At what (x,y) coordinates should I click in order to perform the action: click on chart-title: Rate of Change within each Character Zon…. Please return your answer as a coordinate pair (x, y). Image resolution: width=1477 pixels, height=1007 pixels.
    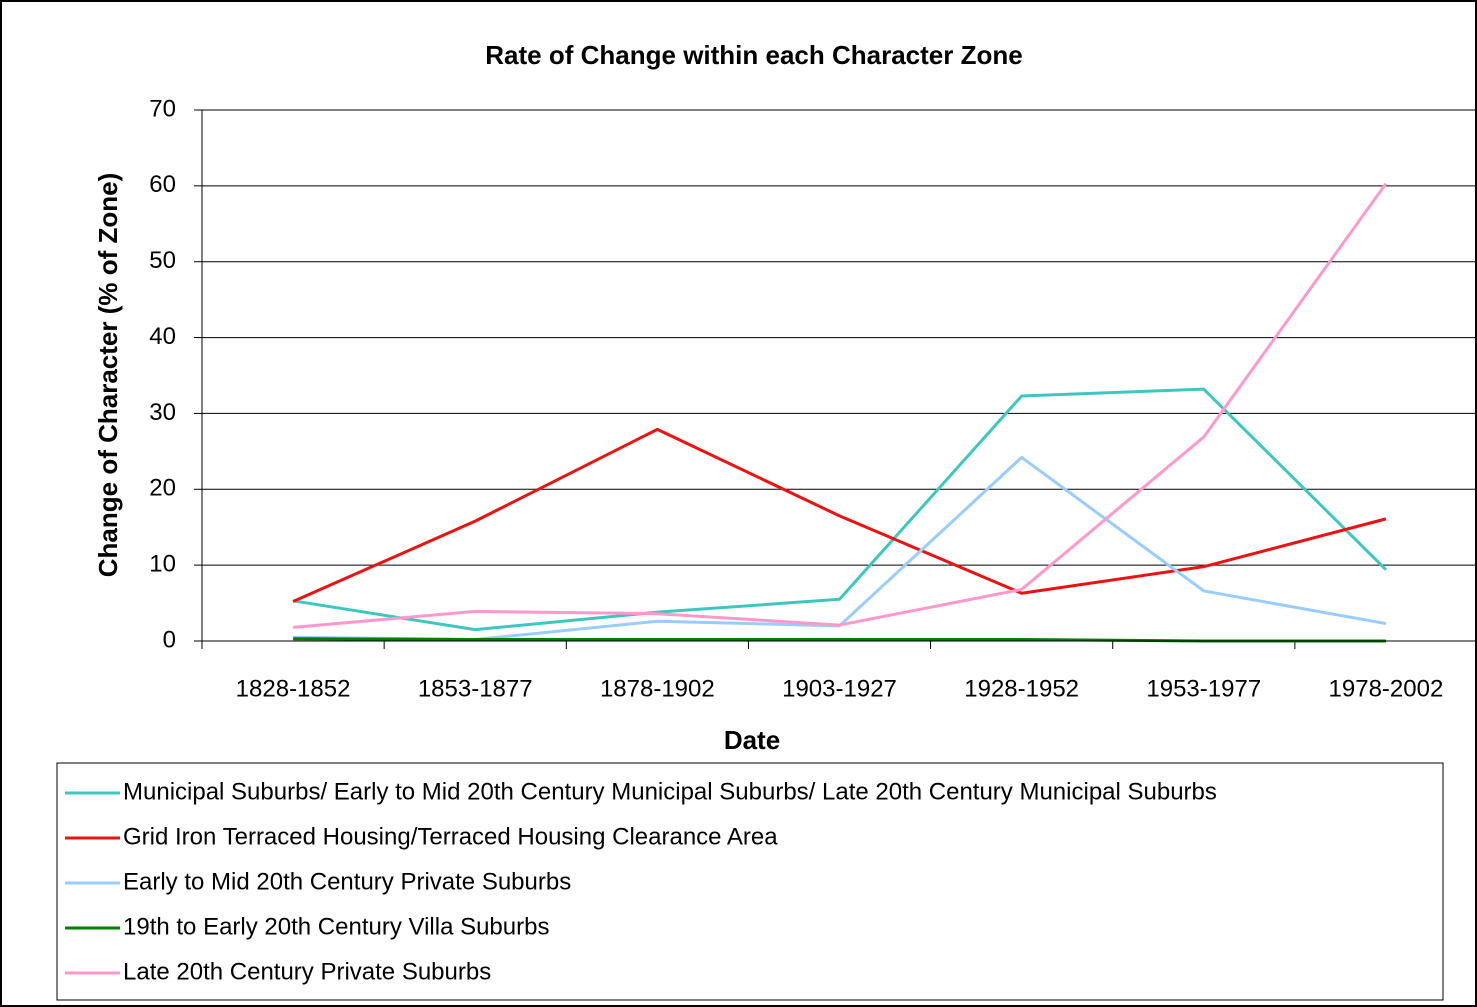
    Looking at the image, I should click on (753, 55).